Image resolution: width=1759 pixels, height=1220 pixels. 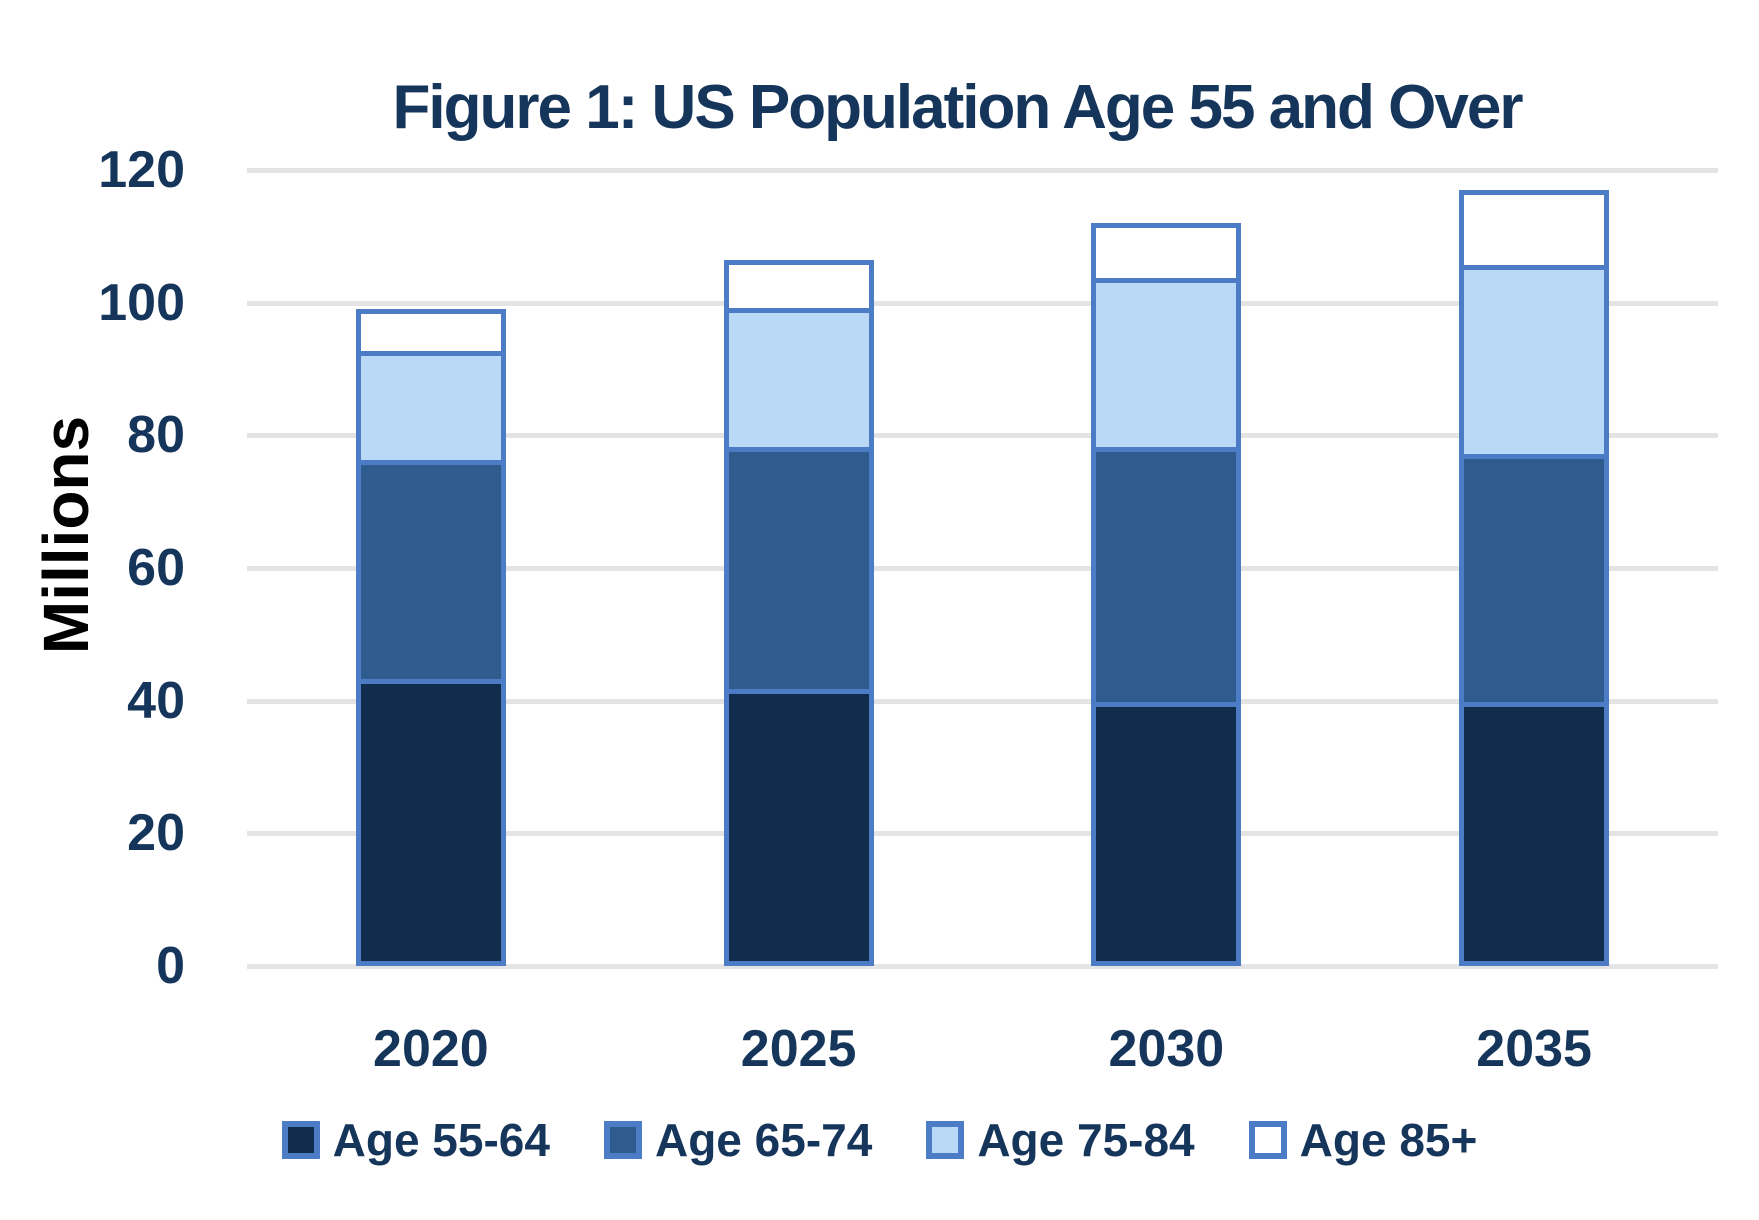 What do you see at coordinates (798, 1049) in the screenshot?
I see `x-tick-label-2025: 2025` at bounding box center [798, 1049].